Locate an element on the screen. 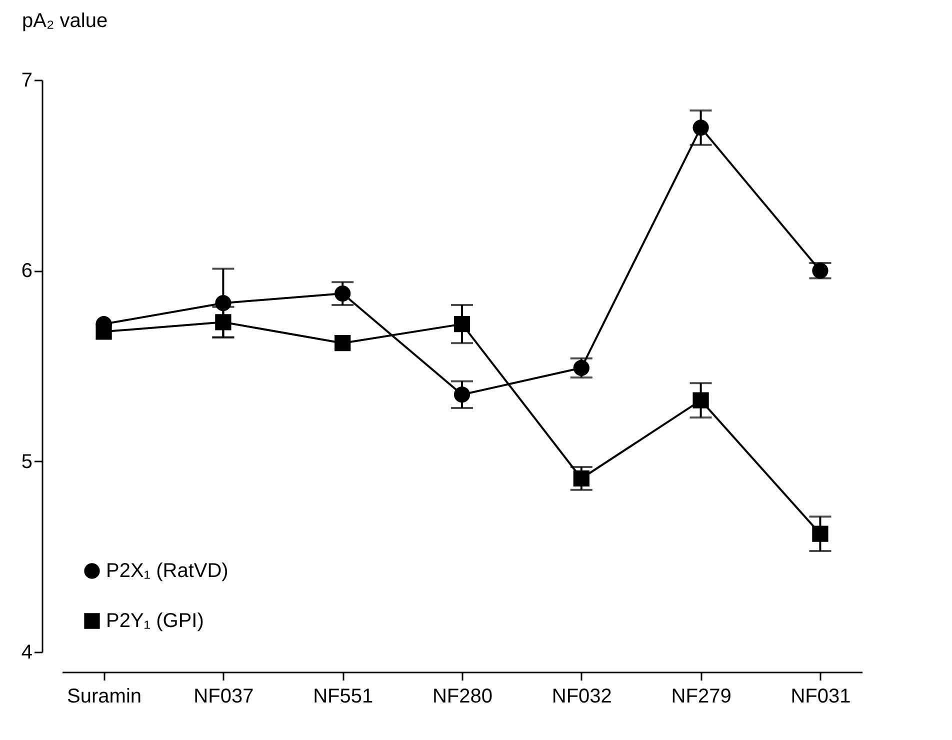 Image resolution: width=952 pixels, height=740 pixels. y-tick-label: 4 is located at coordinates (26, 653).